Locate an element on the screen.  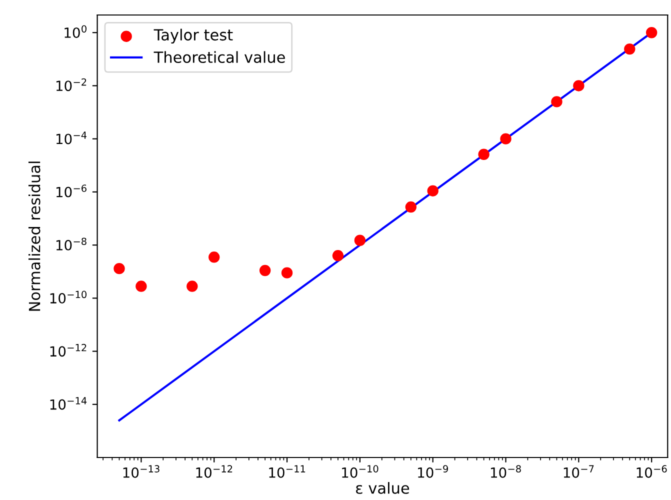
x-tick-label: 10$^{−11}$ is located at coordinates (287, 471).